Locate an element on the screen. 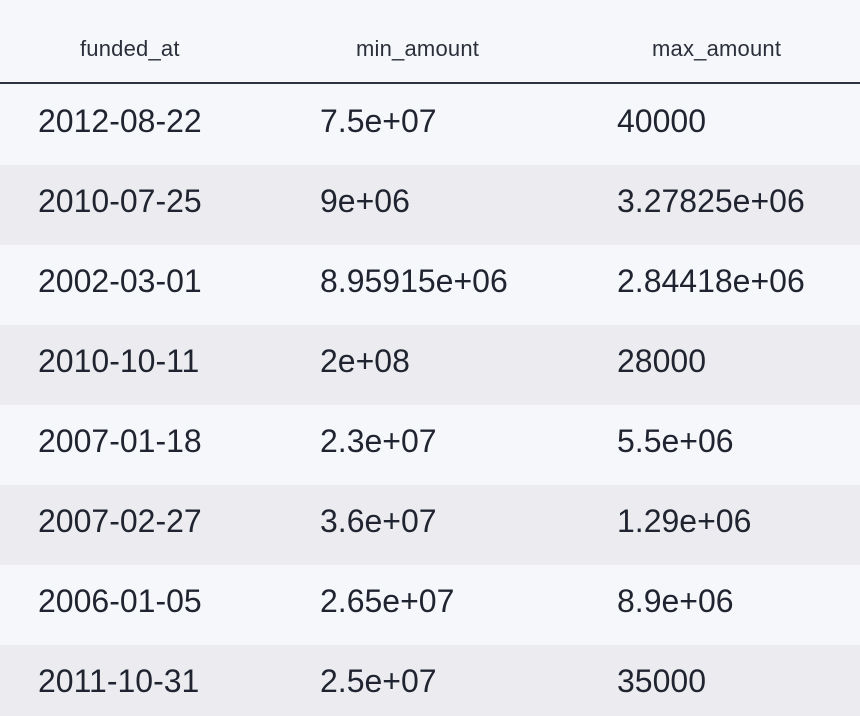  cell-max-amount: 8.9e+06 is located at coordinates (675, 601).